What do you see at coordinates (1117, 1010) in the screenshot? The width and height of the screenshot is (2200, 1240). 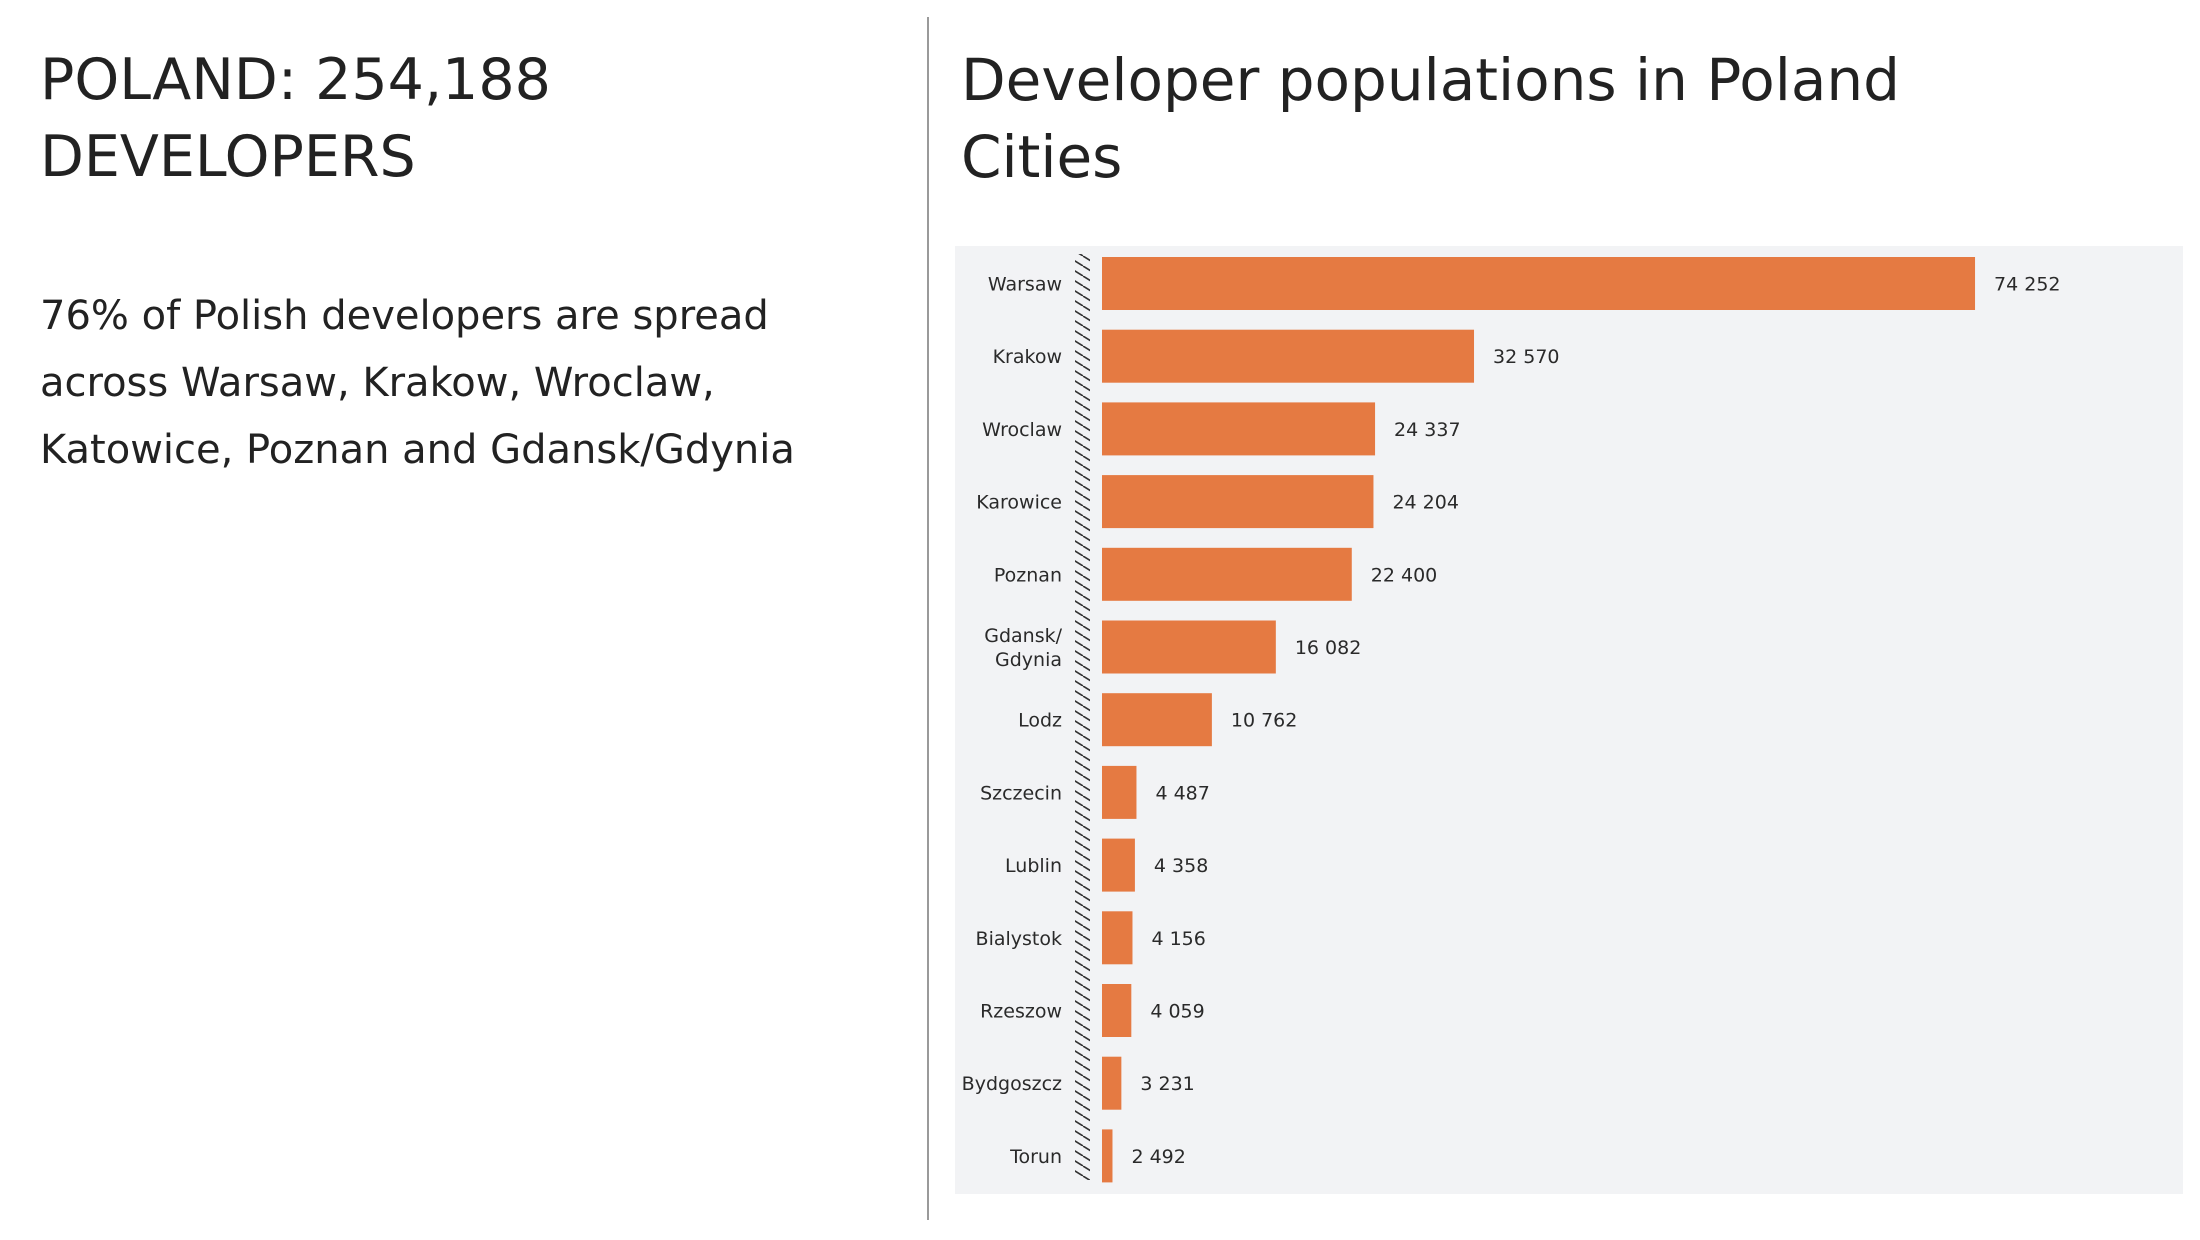 I see `bar-rzeszow` at bounding box center [1117, 1010].